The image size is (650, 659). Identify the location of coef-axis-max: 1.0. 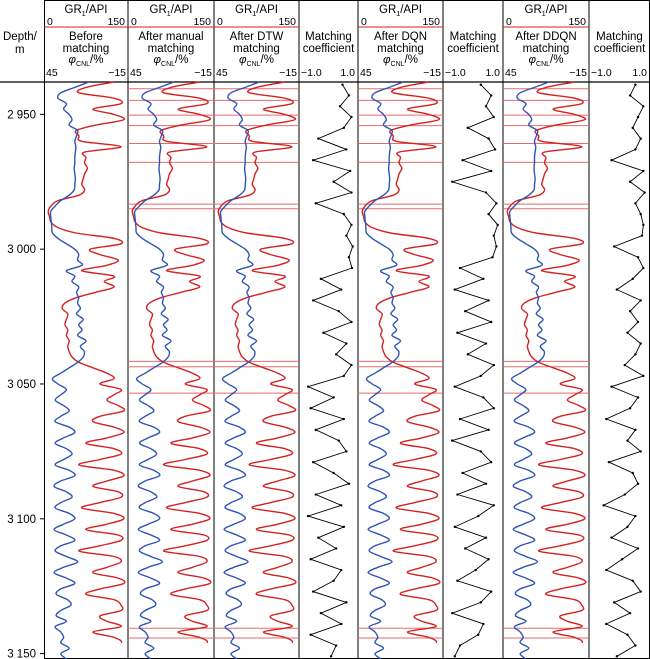
(347, 73).